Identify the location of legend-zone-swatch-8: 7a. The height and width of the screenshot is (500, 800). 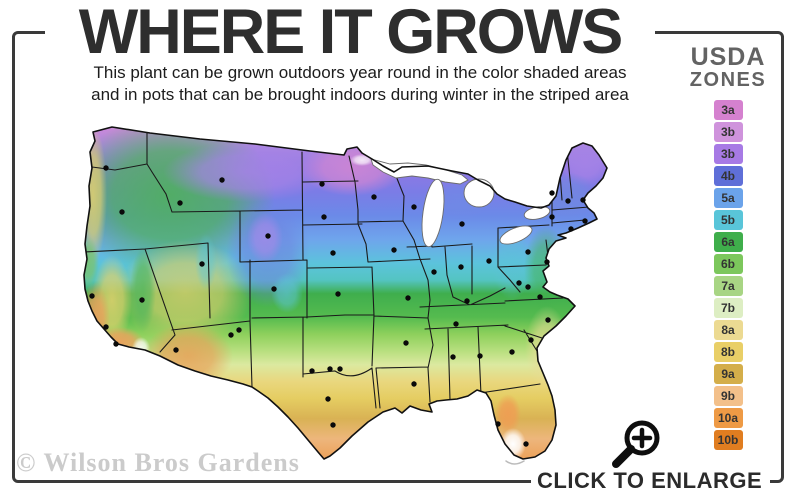
(728, 286).